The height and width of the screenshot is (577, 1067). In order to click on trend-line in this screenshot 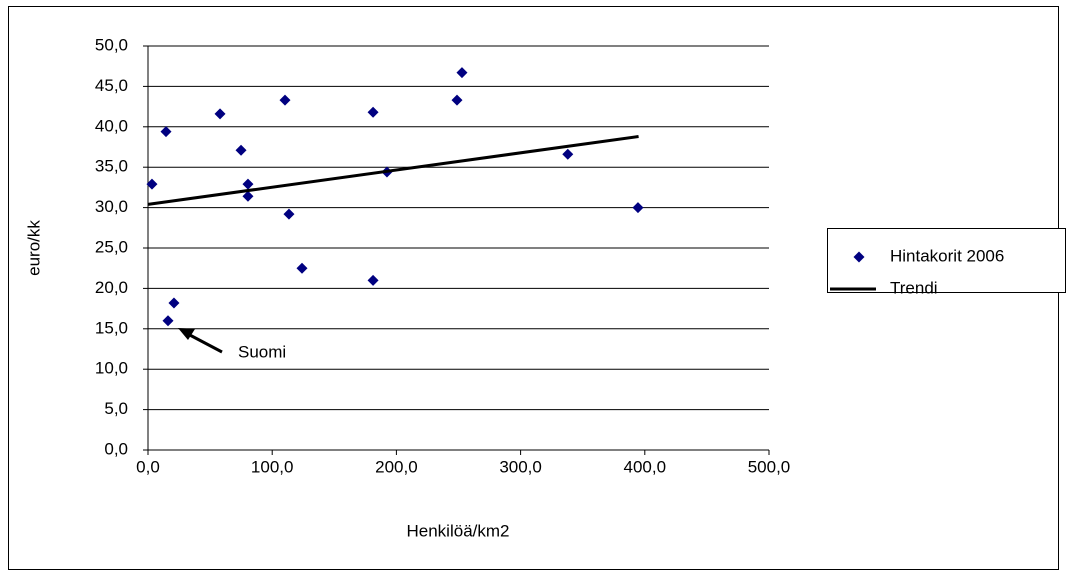, I will do `click(393, 170)`.